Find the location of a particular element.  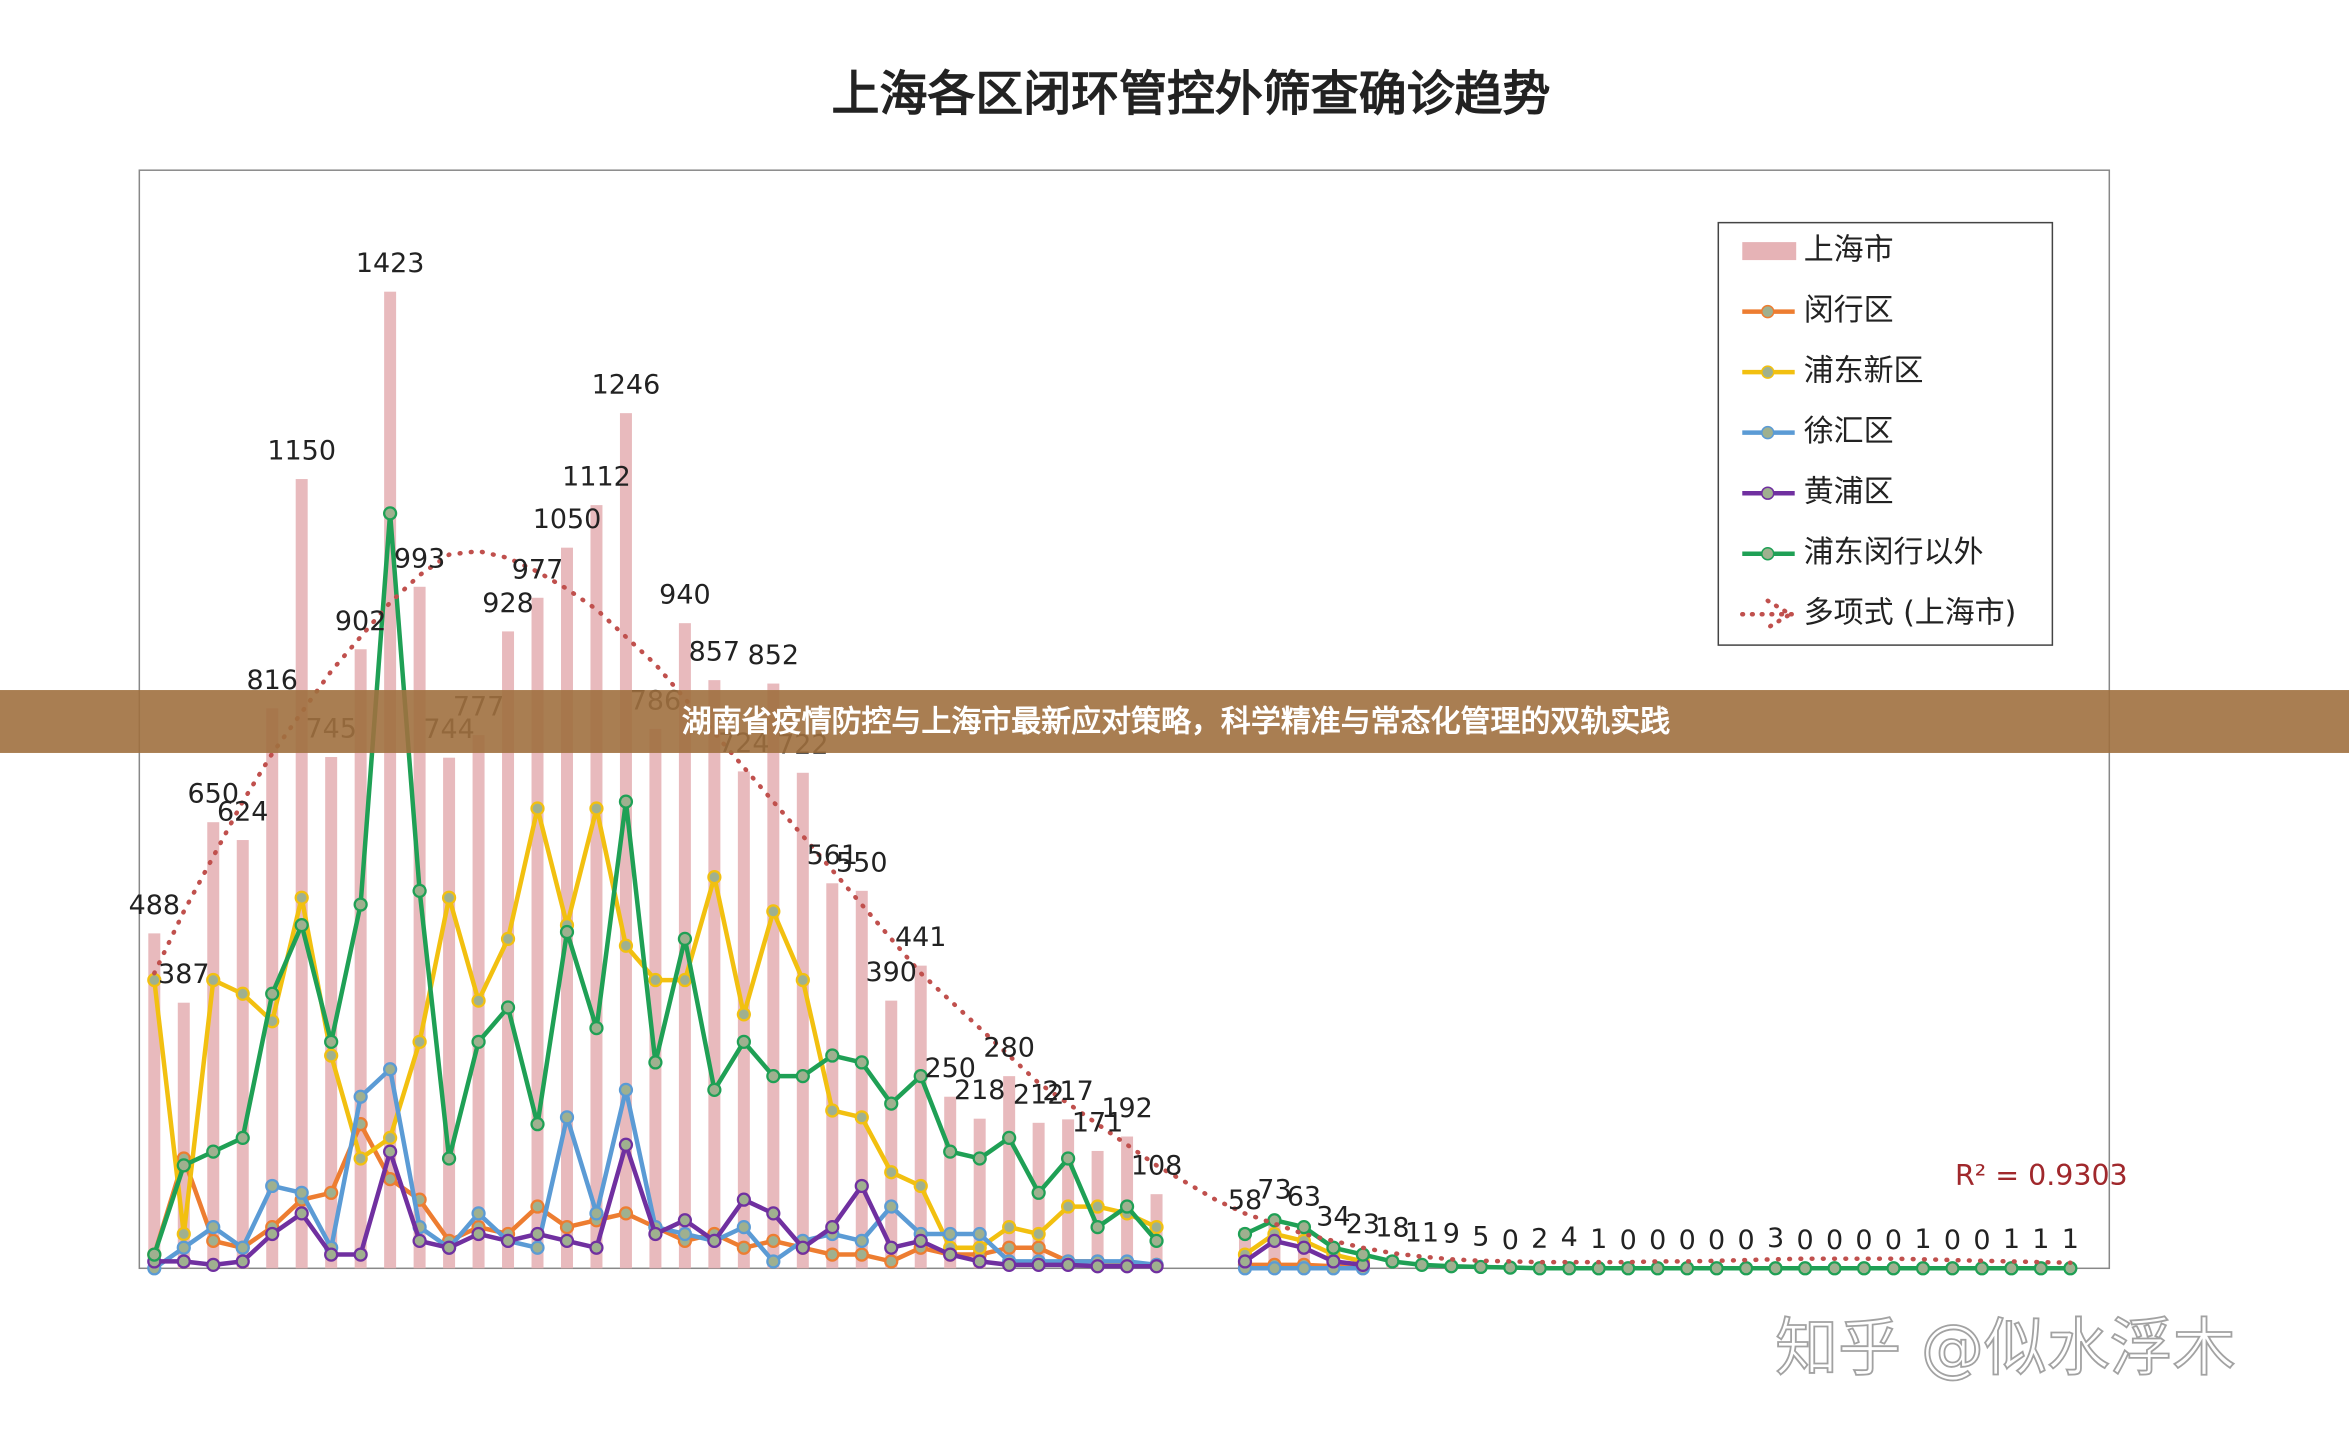

legend-label: 黄浦区 is located at coordinates (1849, 492).